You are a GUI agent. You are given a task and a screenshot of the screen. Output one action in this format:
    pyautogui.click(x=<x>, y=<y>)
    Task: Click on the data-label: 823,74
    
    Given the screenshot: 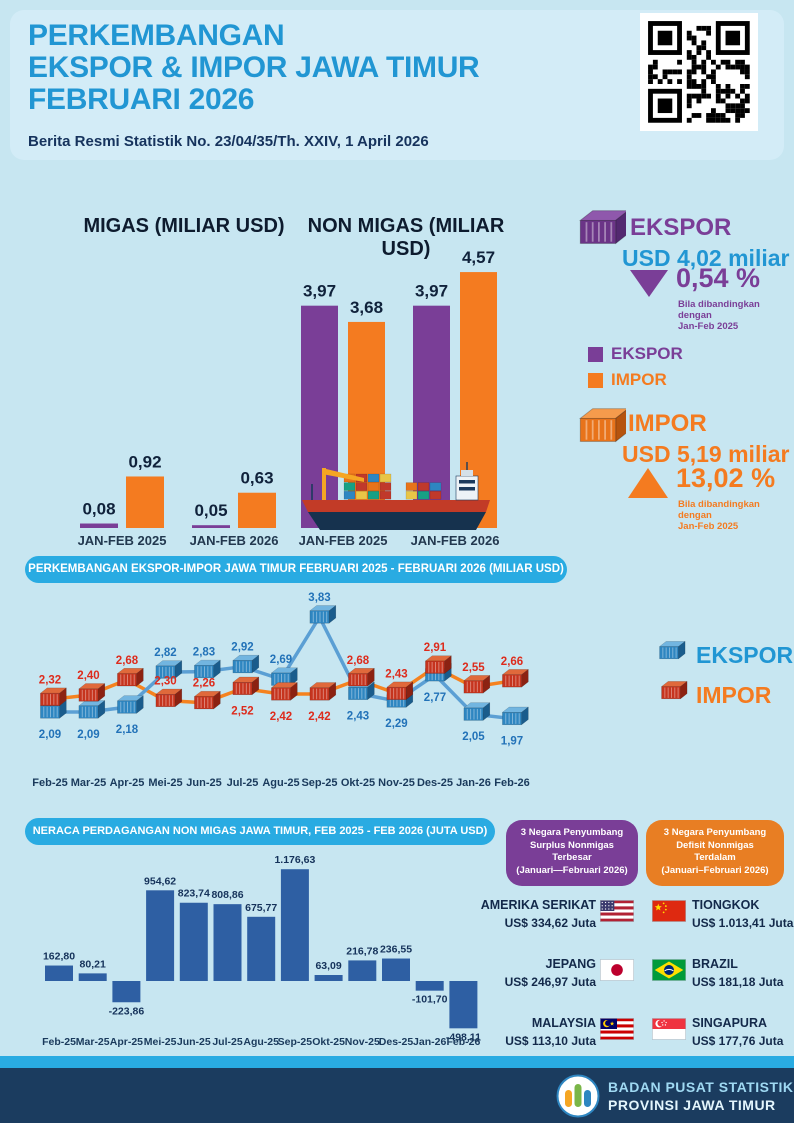 What is the action you would take?
    pyautogui.click(x=194, y=894)
    